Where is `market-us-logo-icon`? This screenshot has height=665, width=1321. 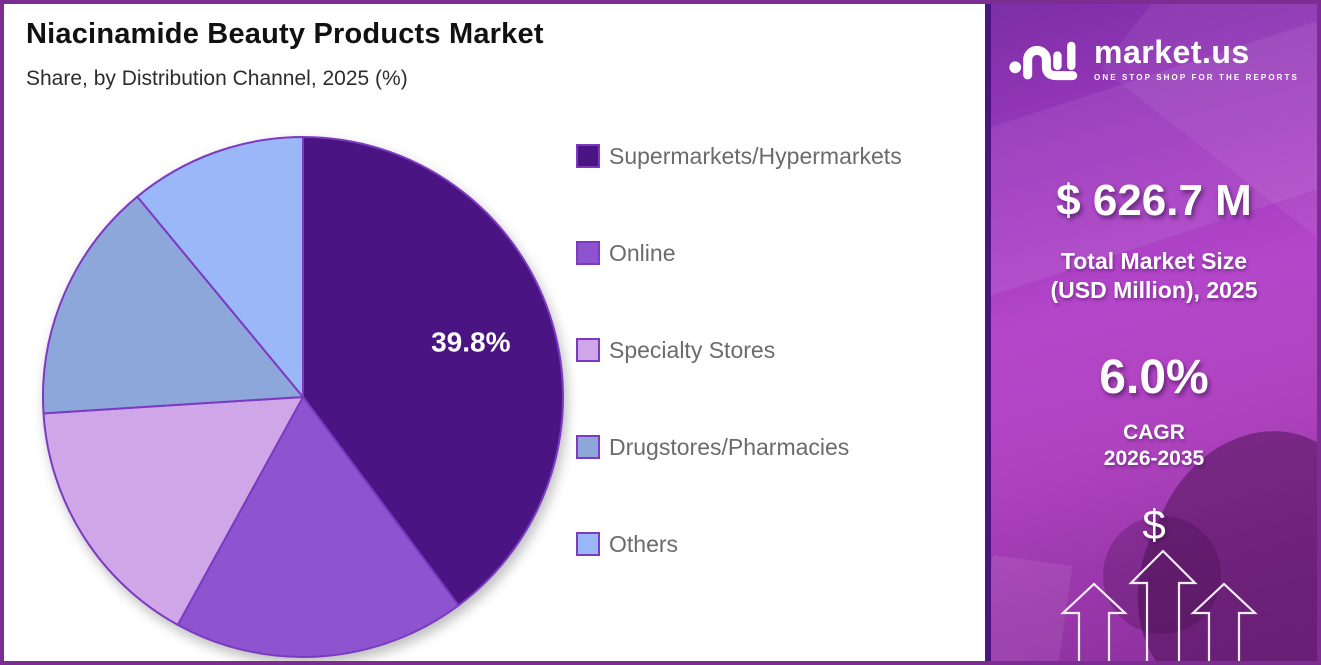
market-us-logo-icon is located at coordinates (1043, 61).